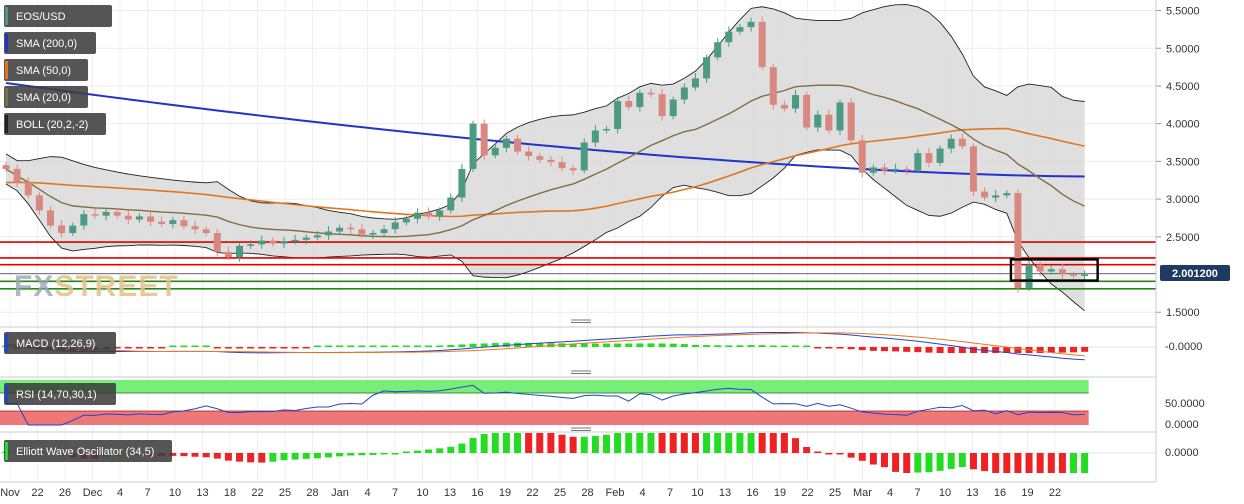 This screenshot has width=1244, height=504. I want to click on legend-item-macd: MACD (12,26,9), so click(60, 343).